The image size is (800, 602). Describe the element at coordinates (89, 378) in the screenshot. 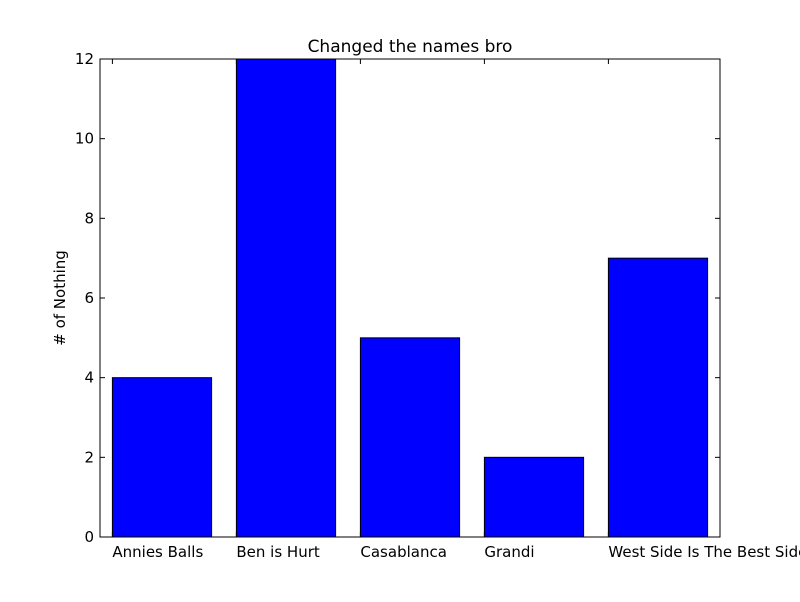

I see `y-tick-label-2: 4` at that location.